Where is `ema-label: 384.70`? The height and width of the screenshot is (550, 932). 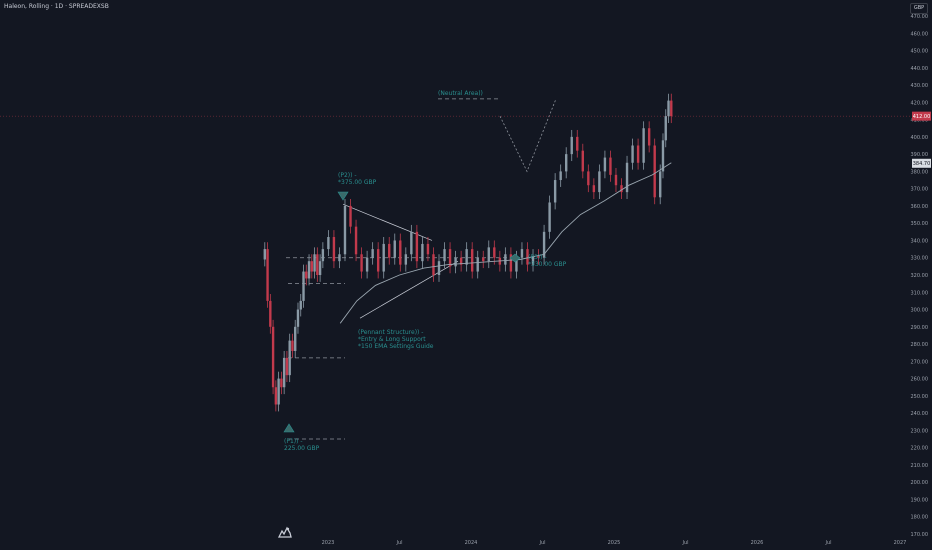
ema-label: 384.70 is located at coordinates (922, 164).